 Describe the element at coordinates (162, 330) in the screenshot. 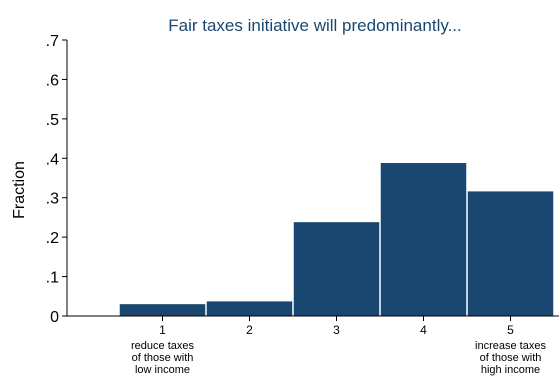

I see `x-tick-label: 1` at that location.